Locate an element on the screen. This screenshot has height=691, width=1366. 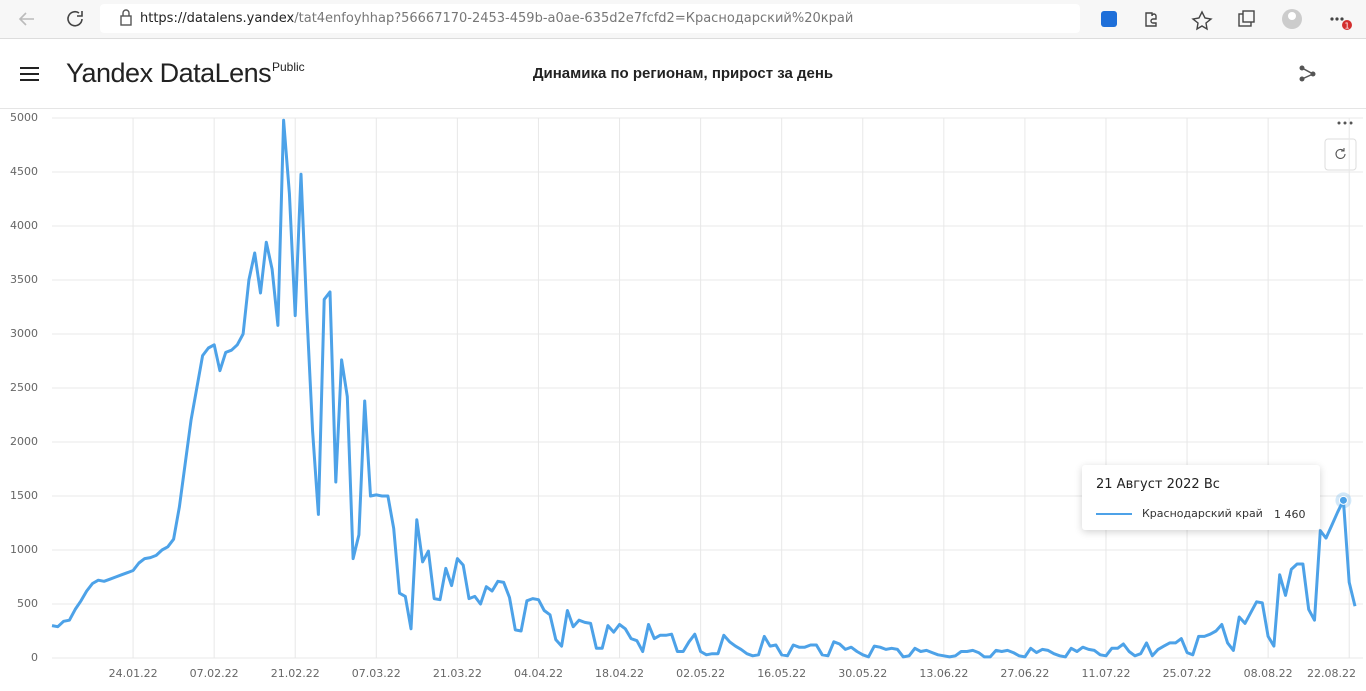
legend-label: Краснодарский край is located at coordinates (1202, 513).